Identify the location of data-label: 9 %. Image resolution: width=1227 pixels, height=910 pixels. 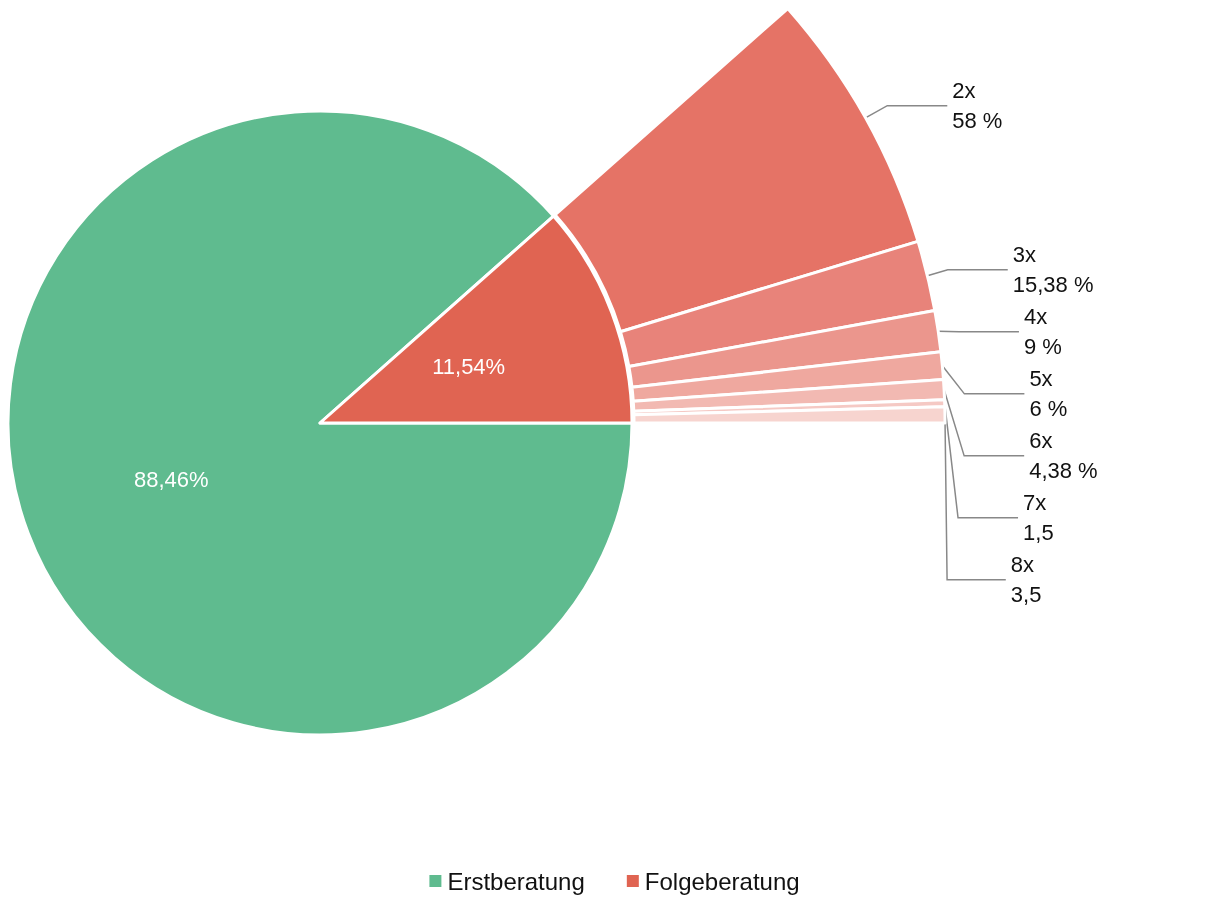
(1042, 347).